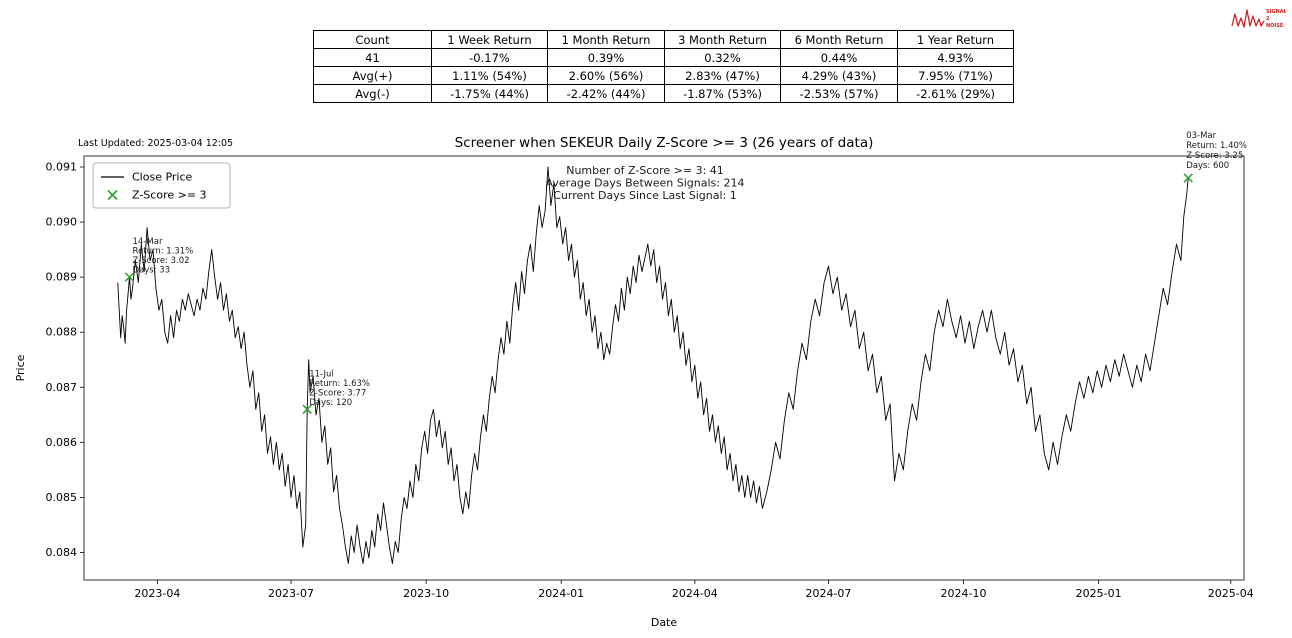 The height and width of the screenshot is (638, 1292). What do you see at coordinates (155, 143) in the screenshot?
I see `last-updated-label: Last Updated: 2025-03-04 12:05` at bounding box center [155, 143].